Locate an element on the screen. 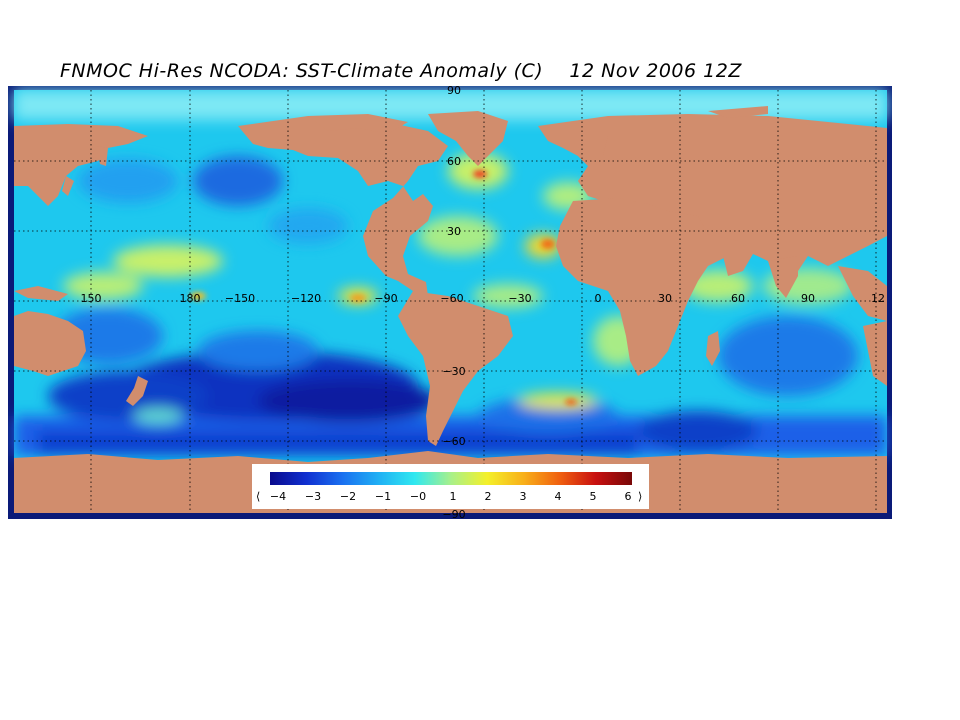  longitude-label: −60 is located at coordinates (451, 298).